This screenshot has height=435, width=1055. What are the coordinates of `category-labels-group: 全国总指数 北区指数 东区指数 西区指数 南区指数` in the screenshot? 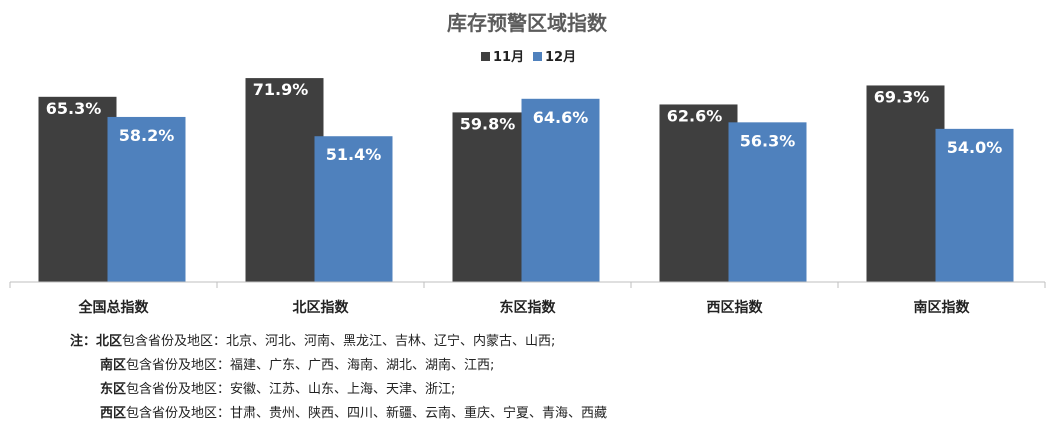 It's located at (524, 307).